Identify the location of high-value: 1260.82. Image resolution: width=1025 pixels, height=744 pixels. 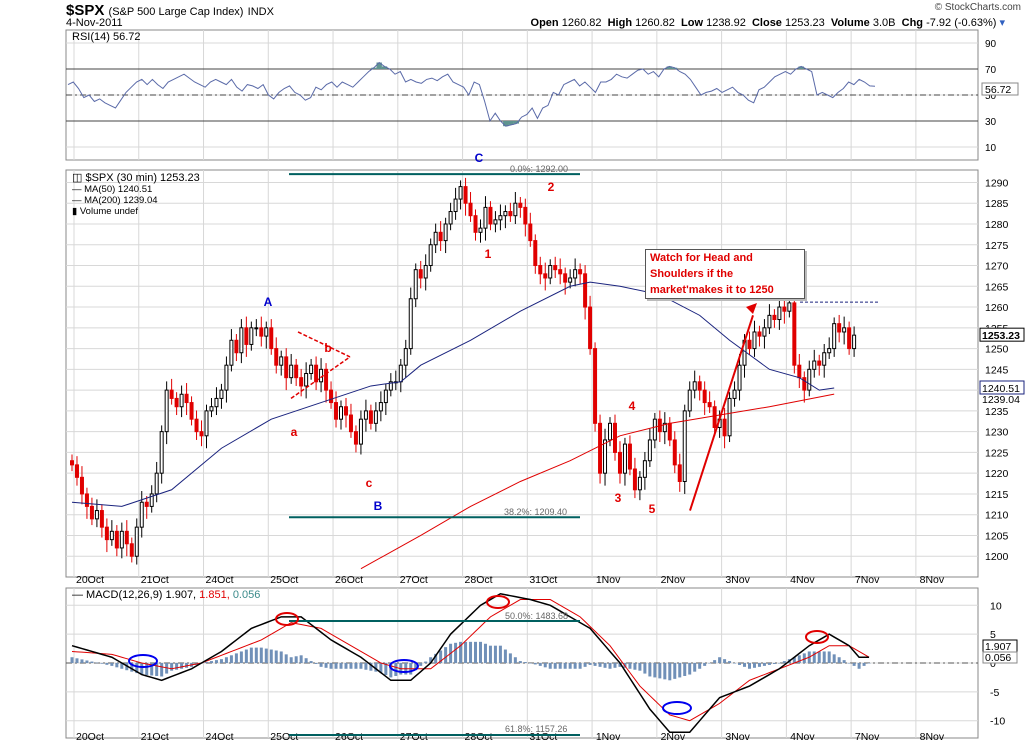
(655, 23).